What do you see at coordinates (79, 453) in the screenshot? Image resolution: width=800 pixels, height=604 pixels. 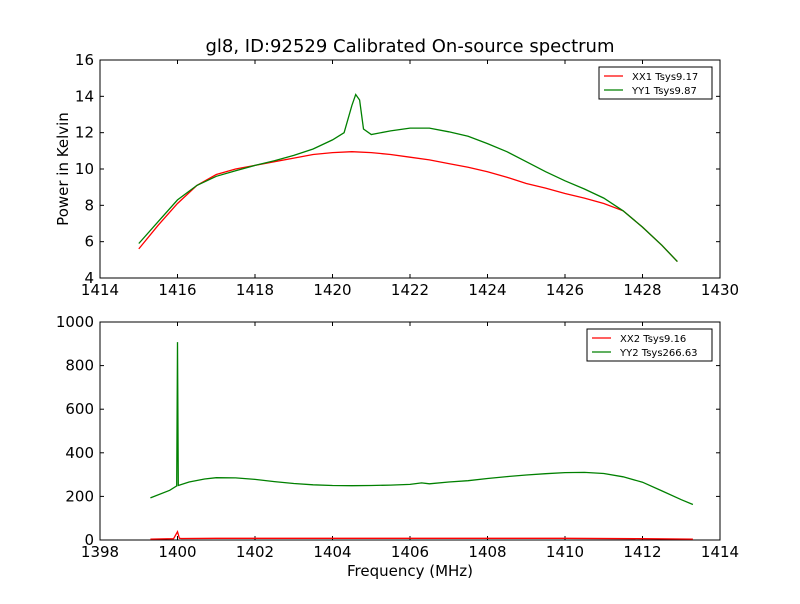 I see `y-tick-label: 400` at bounding box center [79, 453].